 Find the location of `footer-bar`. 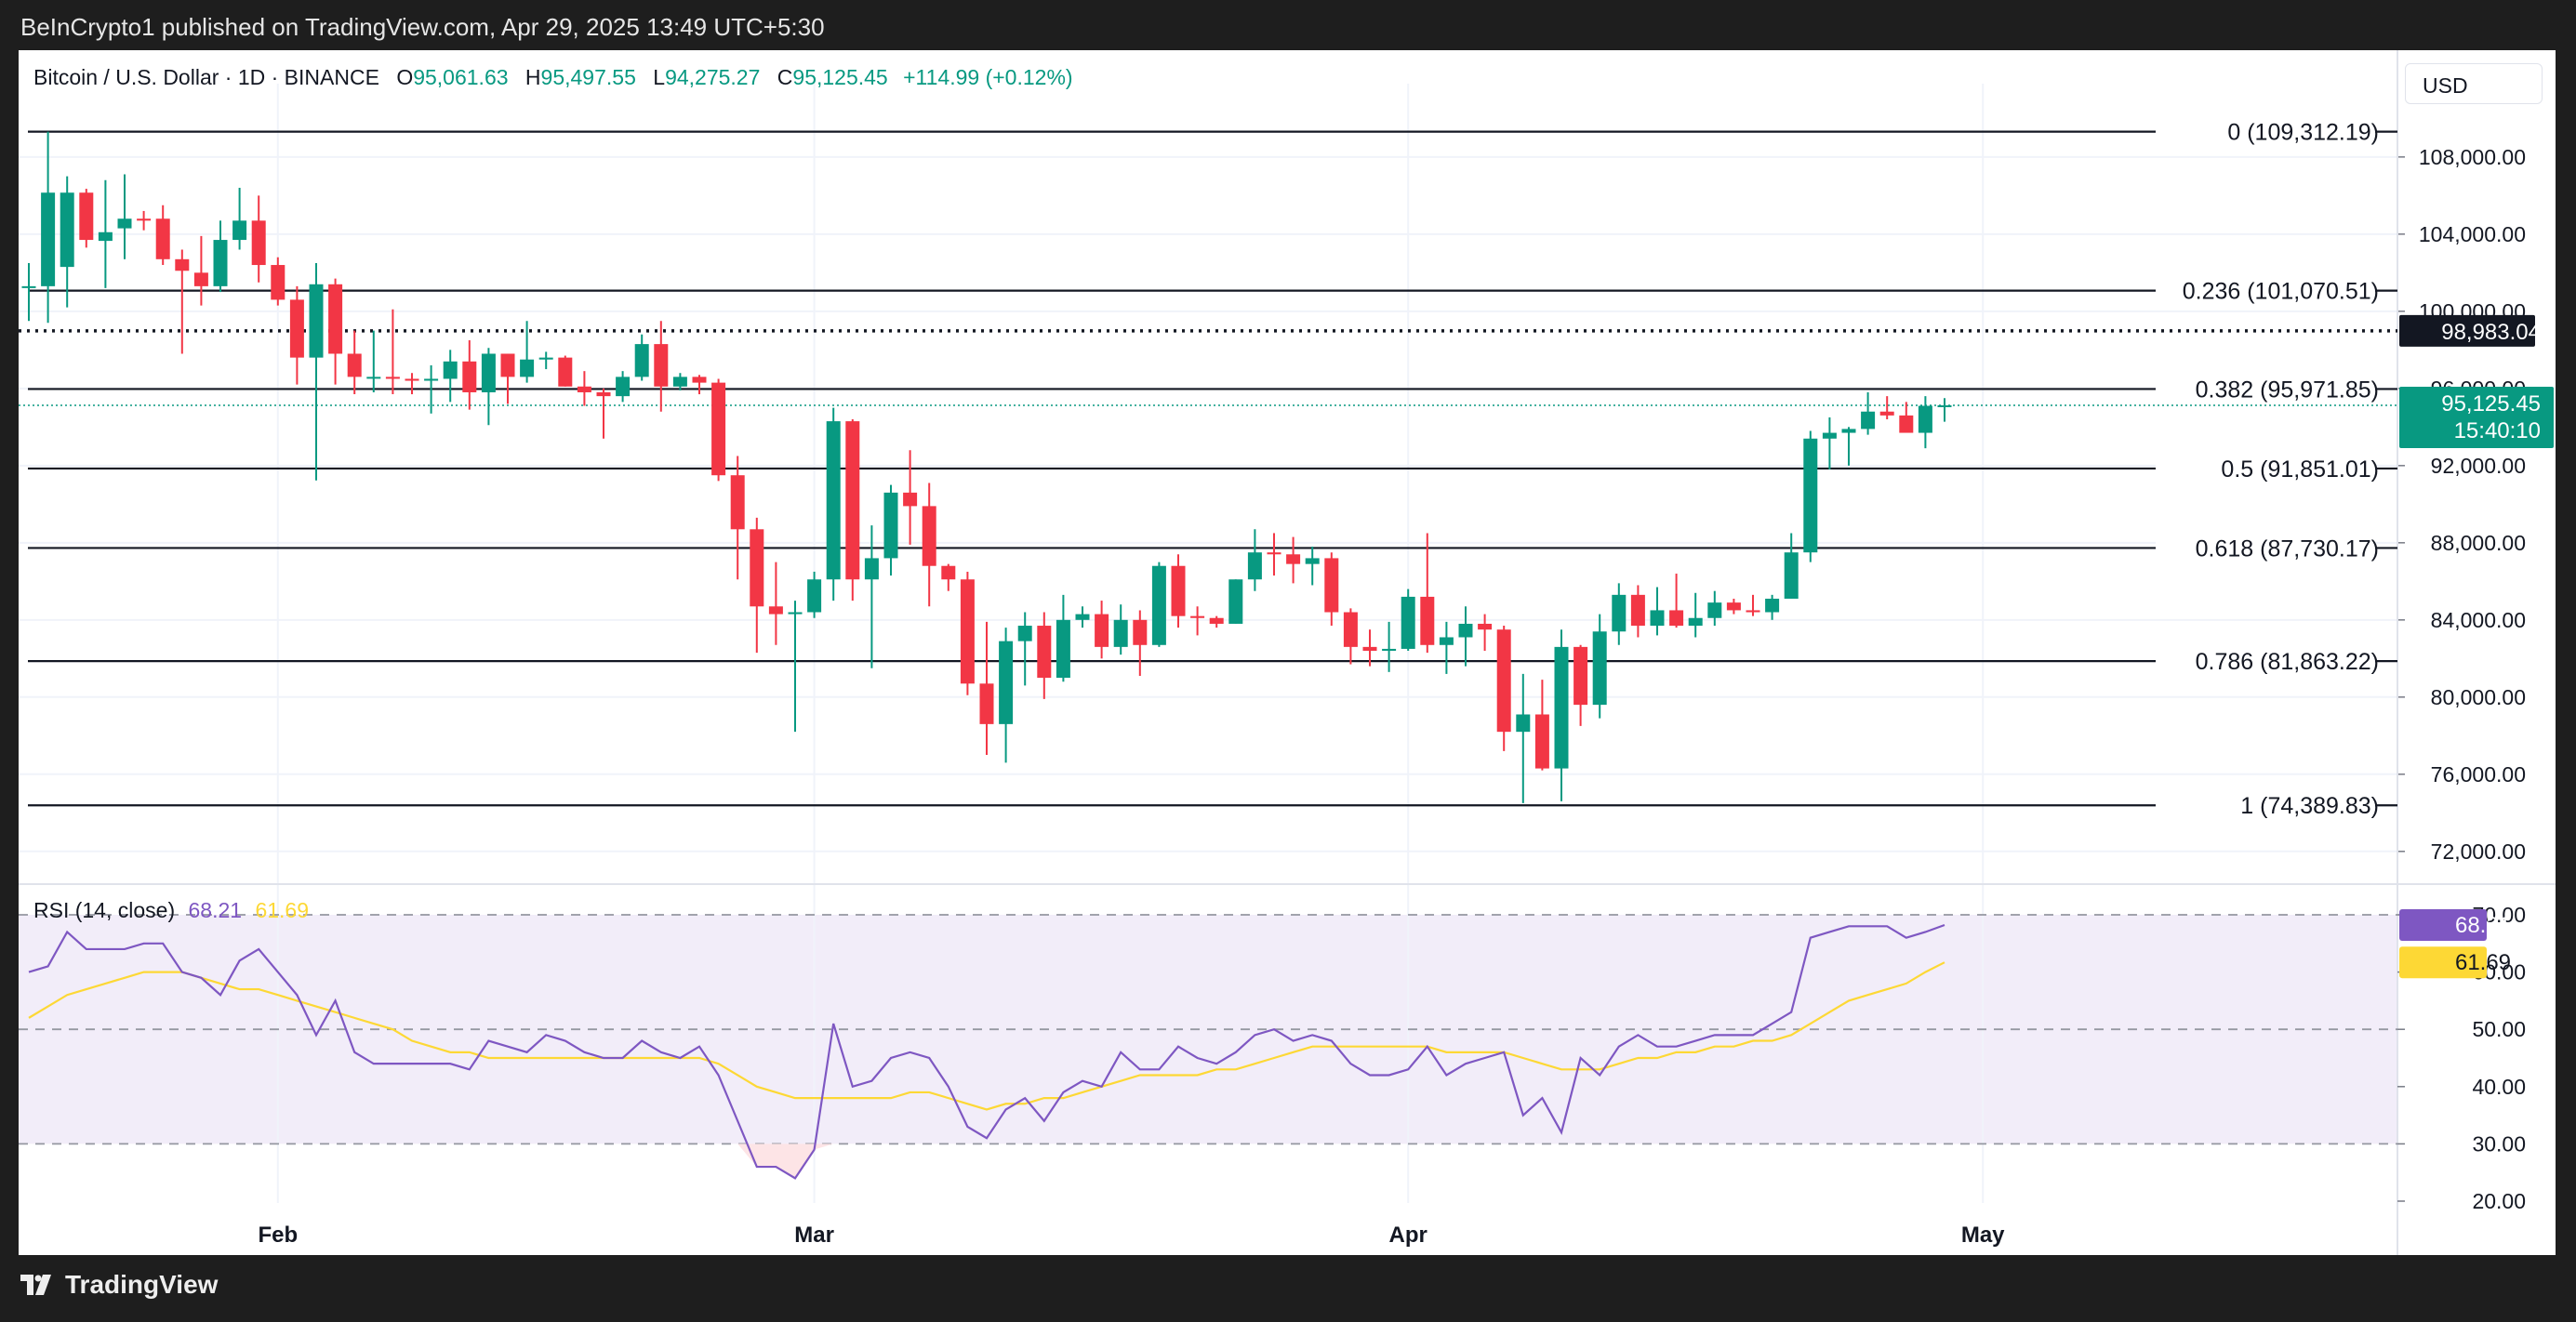

footer-bar is located at coordinates (1288, 1290).